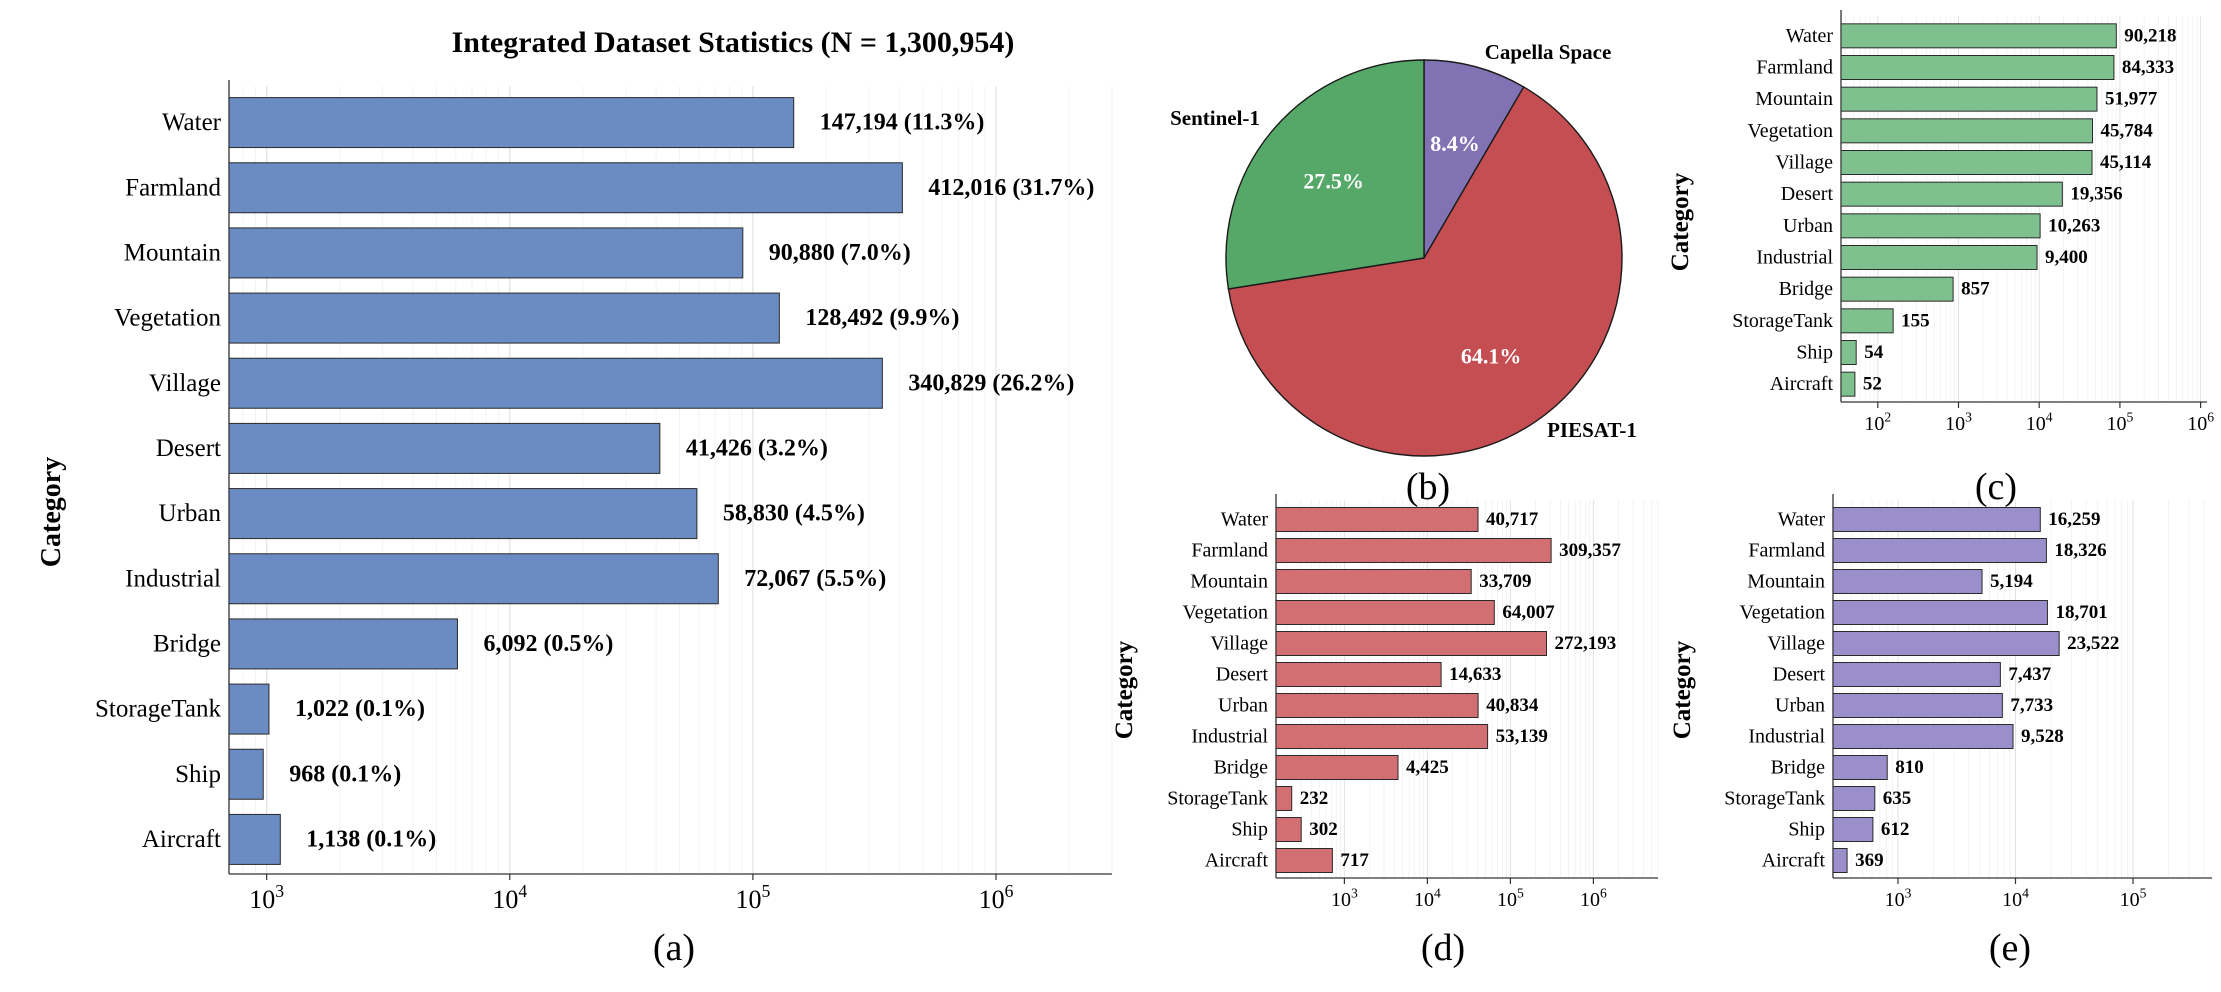  Describe the element at coordinates (1800, 706) in the screenshot. I see `category-label-e: Urban` at that location.